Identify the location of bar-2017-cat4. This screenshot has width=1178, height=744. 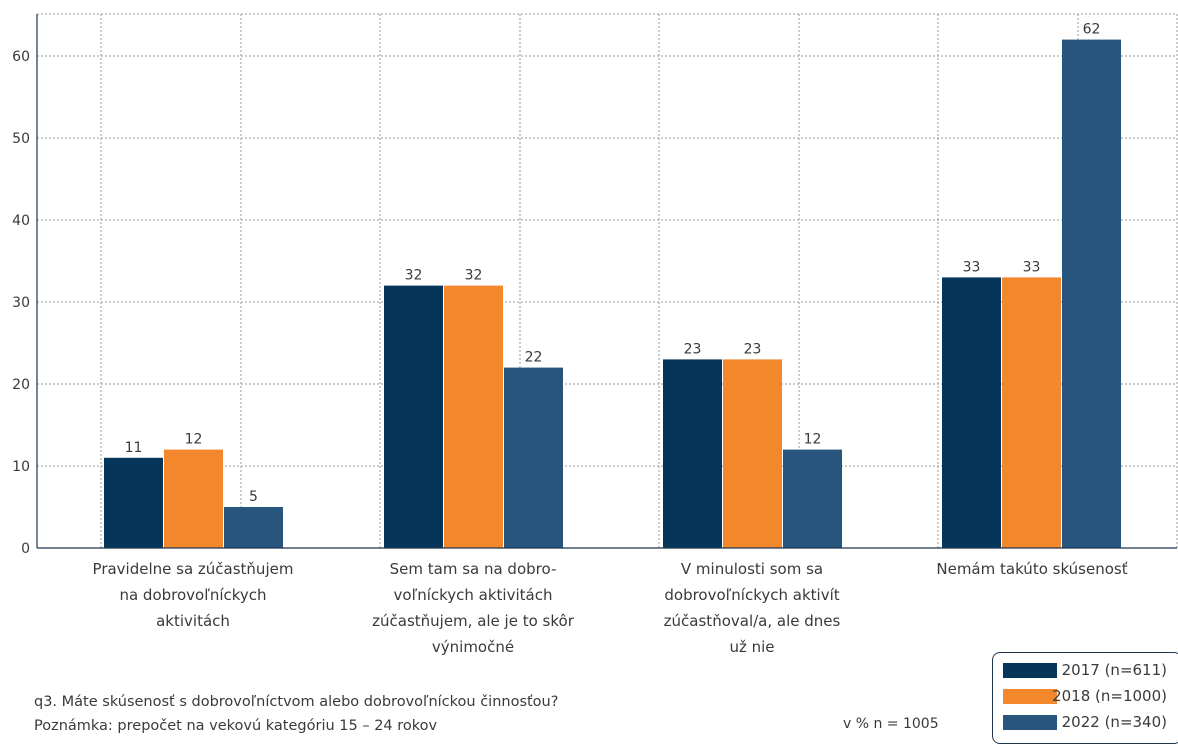
(971, 412).